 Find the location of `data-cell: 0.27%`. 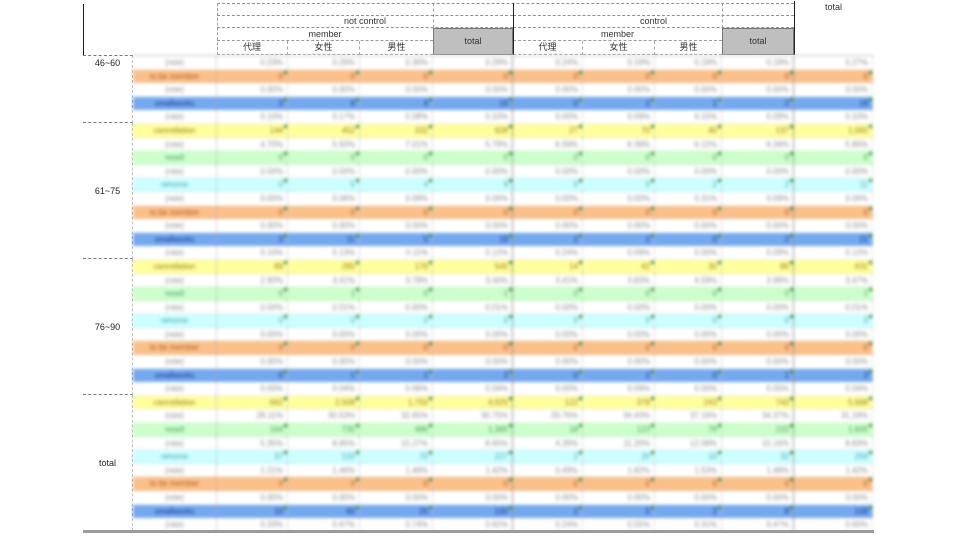

data-cell: 0.27% is located at coordinates (833, 62).